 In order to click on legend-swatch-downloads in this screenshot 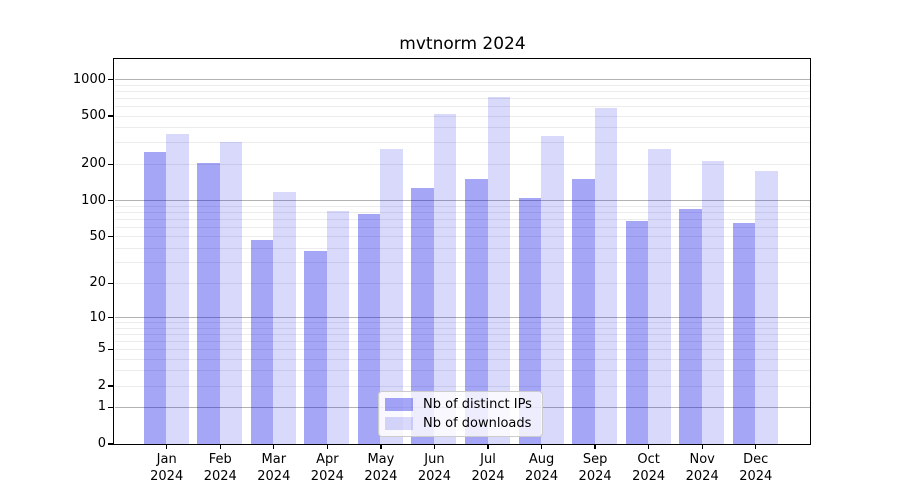, I will do `click(399, 423)`.